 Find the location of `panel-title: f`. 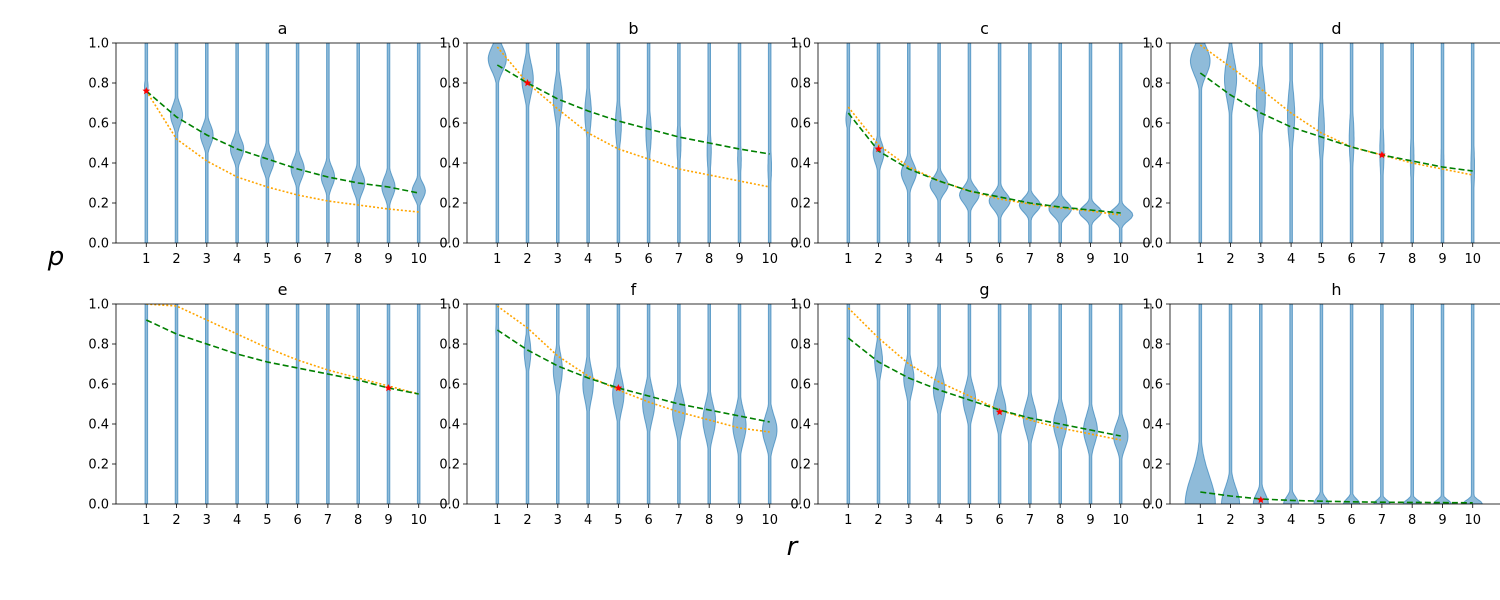

panel-title: f is located at coordinates (634, 289).